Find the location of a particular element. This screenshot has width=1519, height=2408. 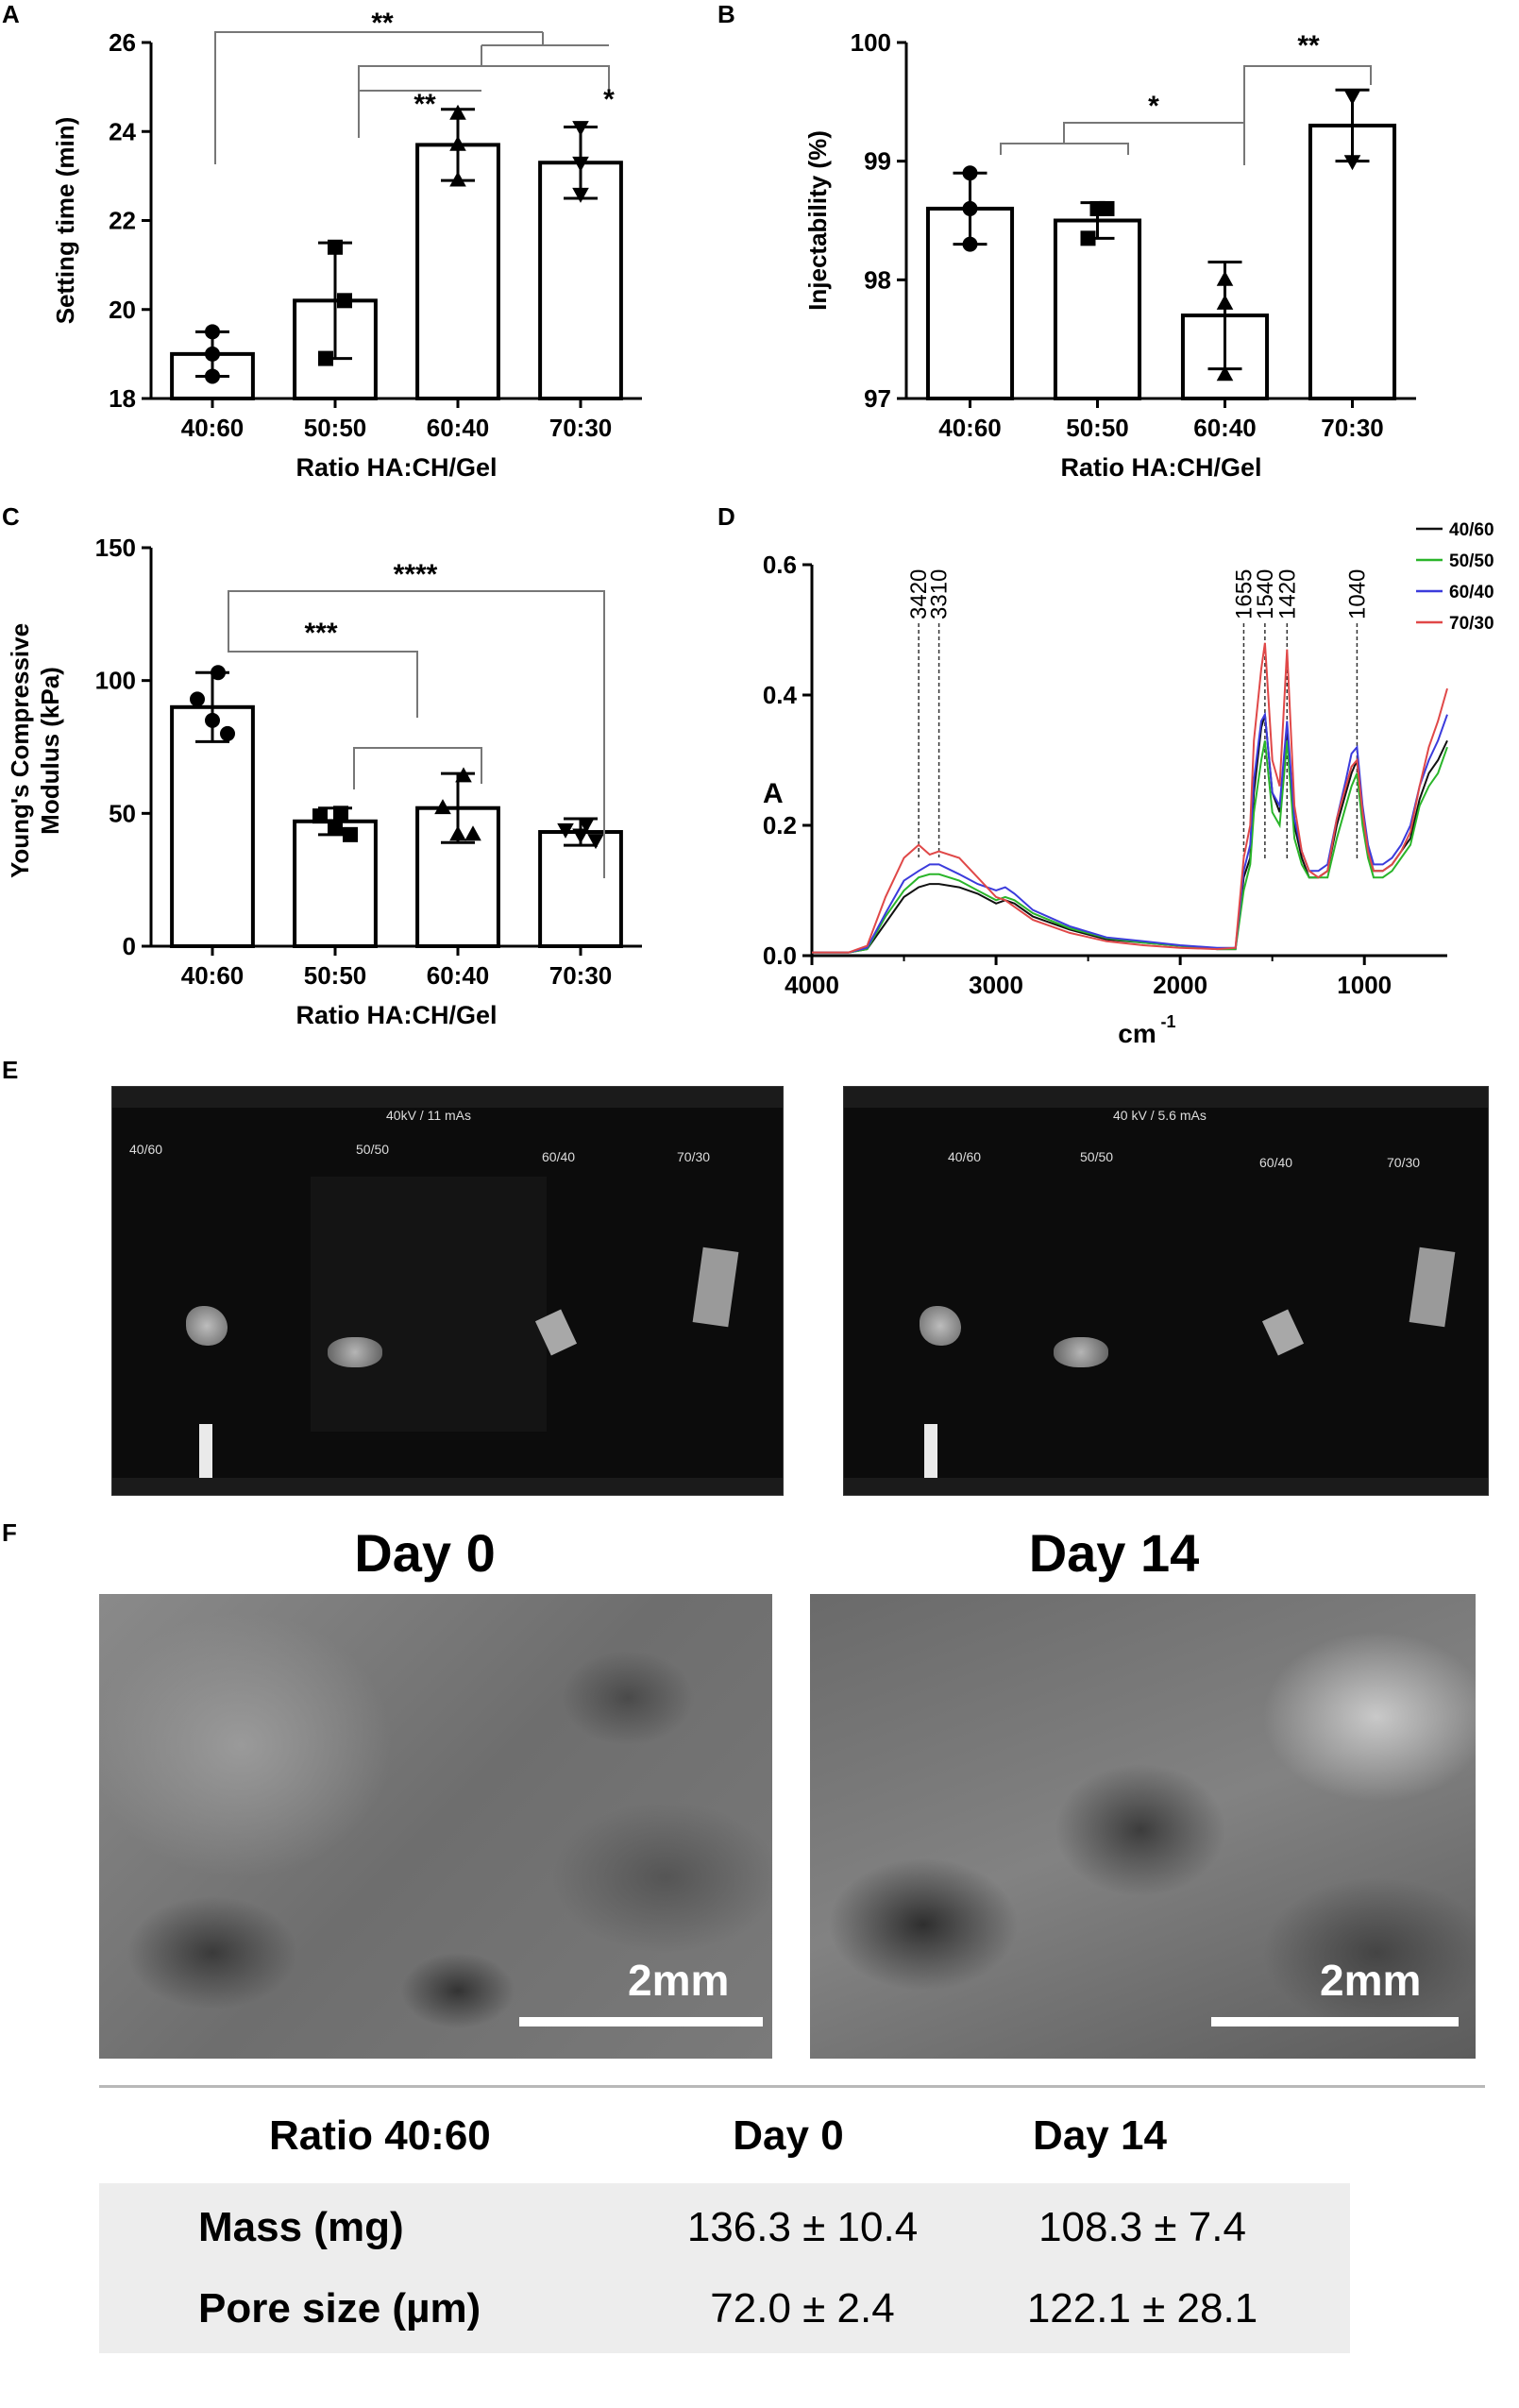

y-axis-label-line-1: Young's Compressive is located at coordinates (20, 750).